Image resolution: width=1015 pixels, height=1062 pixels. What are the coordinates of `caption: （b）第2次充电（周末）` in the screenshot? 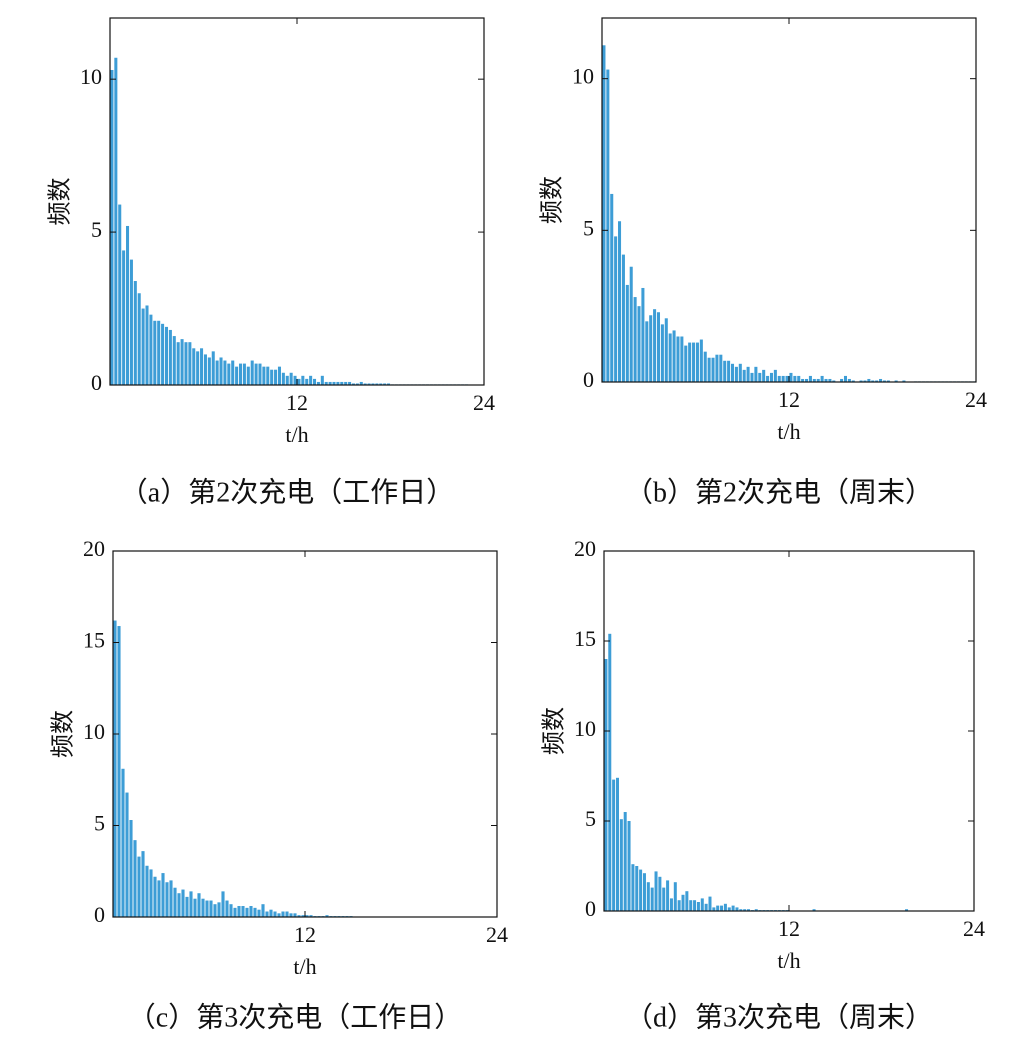 It's located at (779, 492).